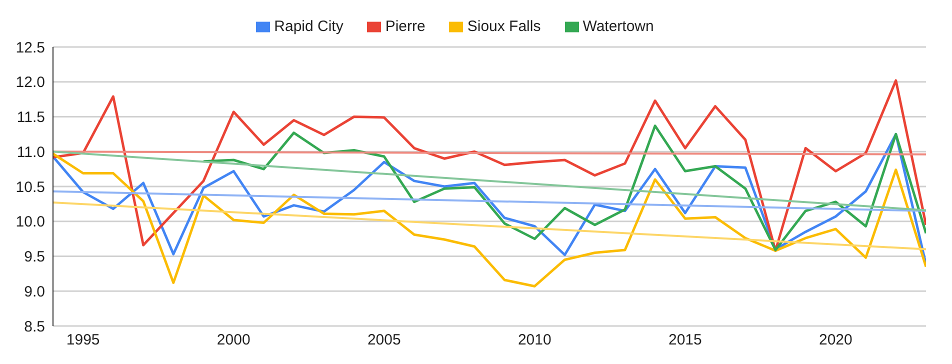 This screenshot has height=364, width=952. I want to click on x-tick-label: 2020, so click(835, 340).